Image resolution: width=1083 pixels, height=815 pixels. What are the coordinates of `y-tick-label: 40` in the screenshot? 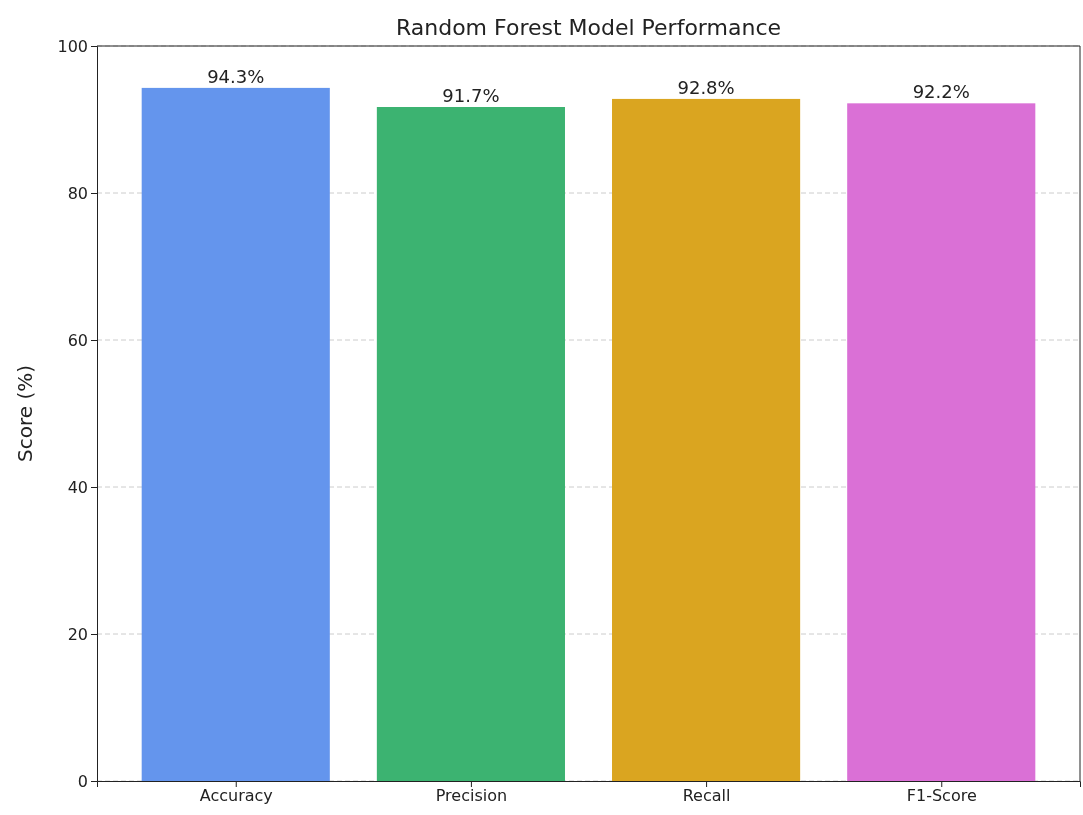 It's located at (77, 487).